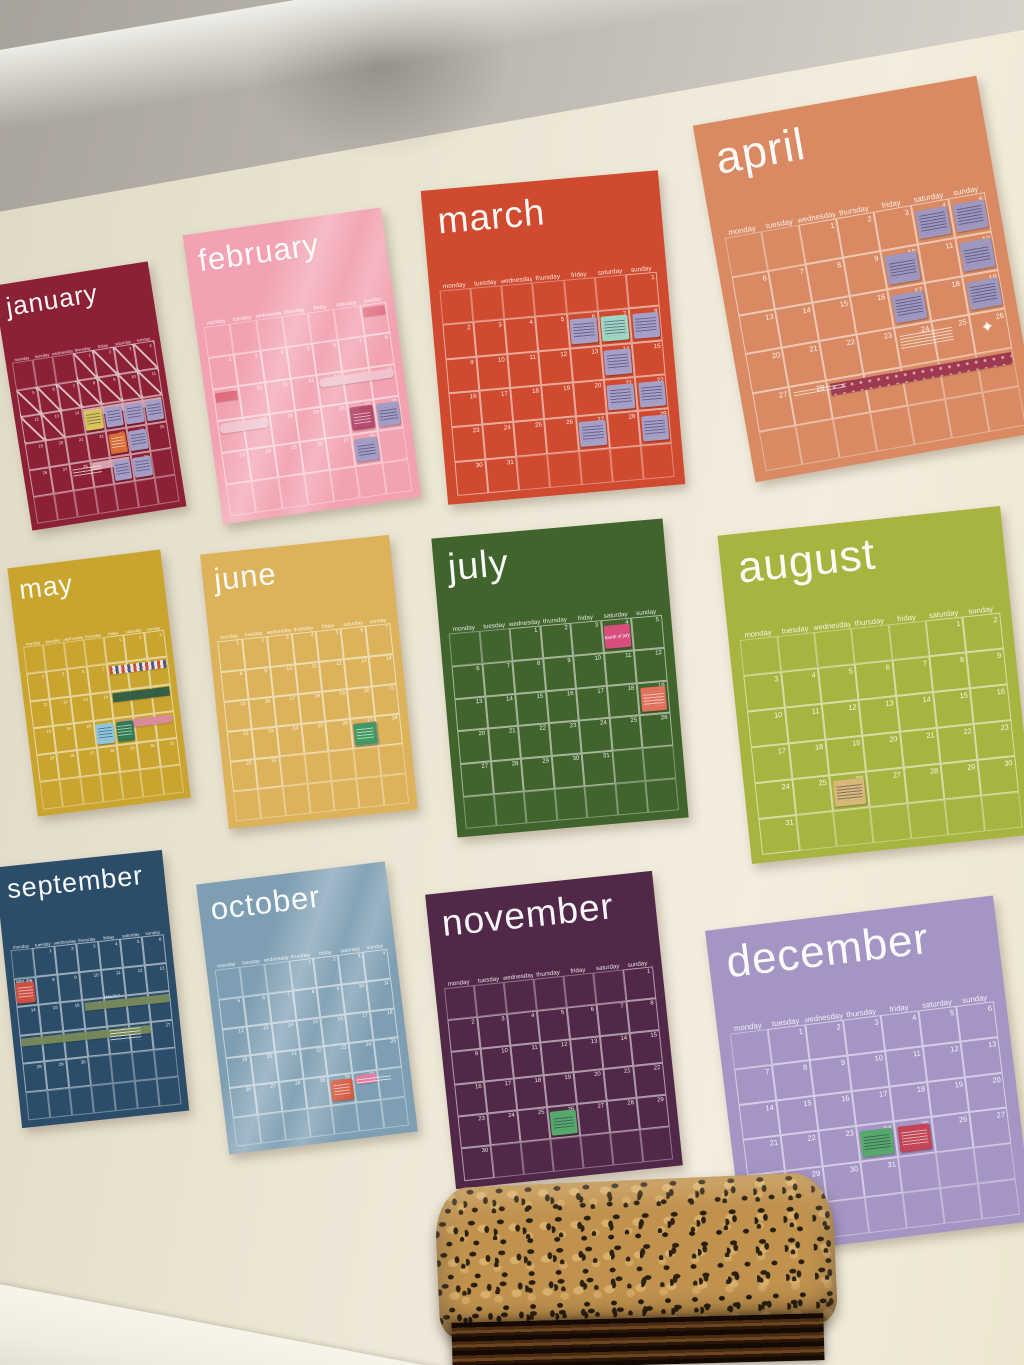  Describe the element at coordinates (944, 1061) in the screenshot. I see `day-cell: 12` at that location.